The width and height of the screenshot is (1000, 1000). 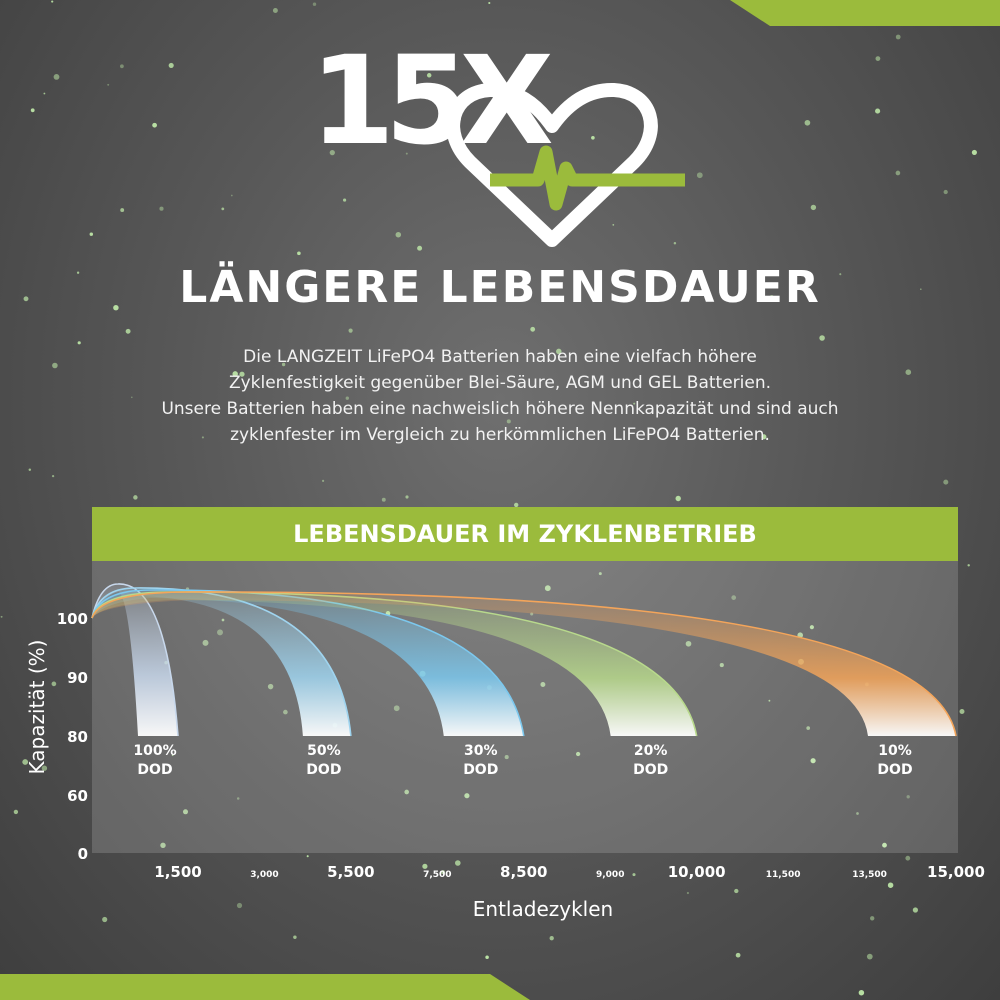 What do you see at coordinates (956, 872) in the screenshot?
I see `x-tick-label: 15,000` at bounding box center [956, 872].